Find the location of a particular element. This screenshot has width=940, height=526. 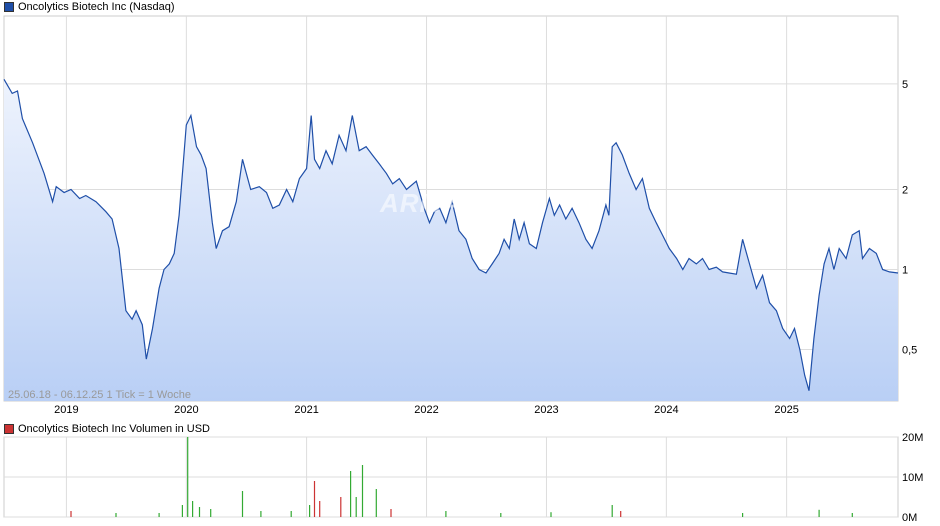

price-legend-swatch is located at coordinates (9, 7).